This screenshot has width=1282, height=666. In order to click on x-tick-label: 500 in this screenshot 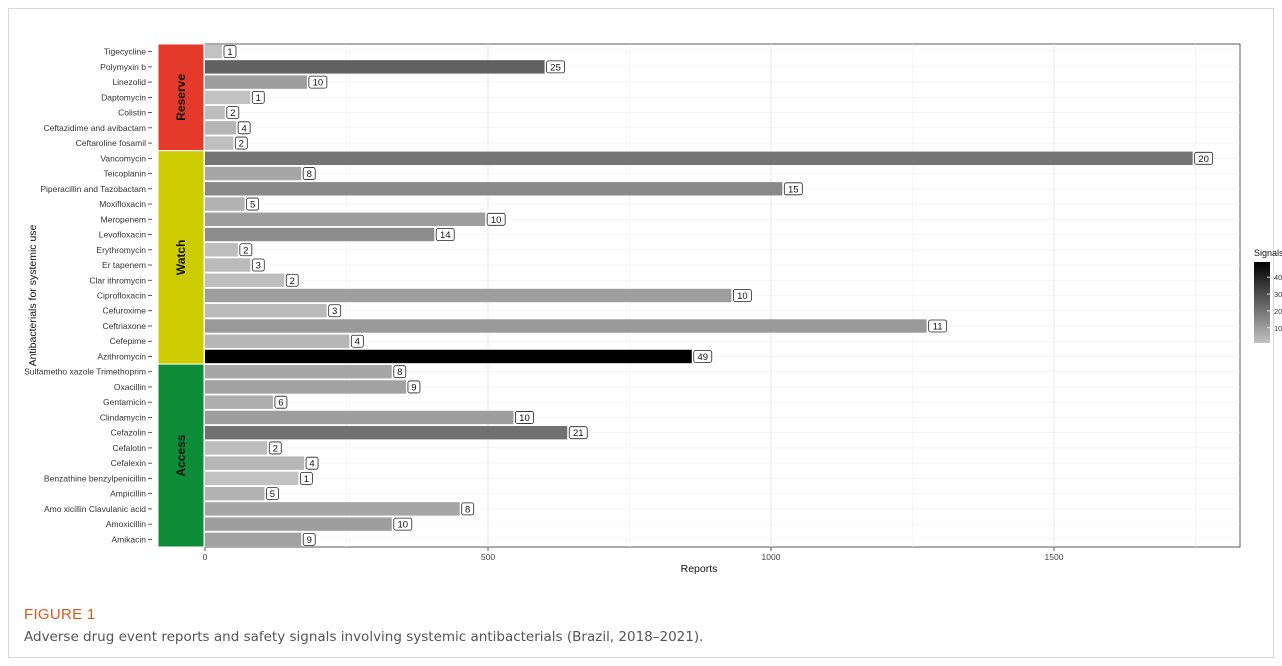, I will do `click(488, 557)`.